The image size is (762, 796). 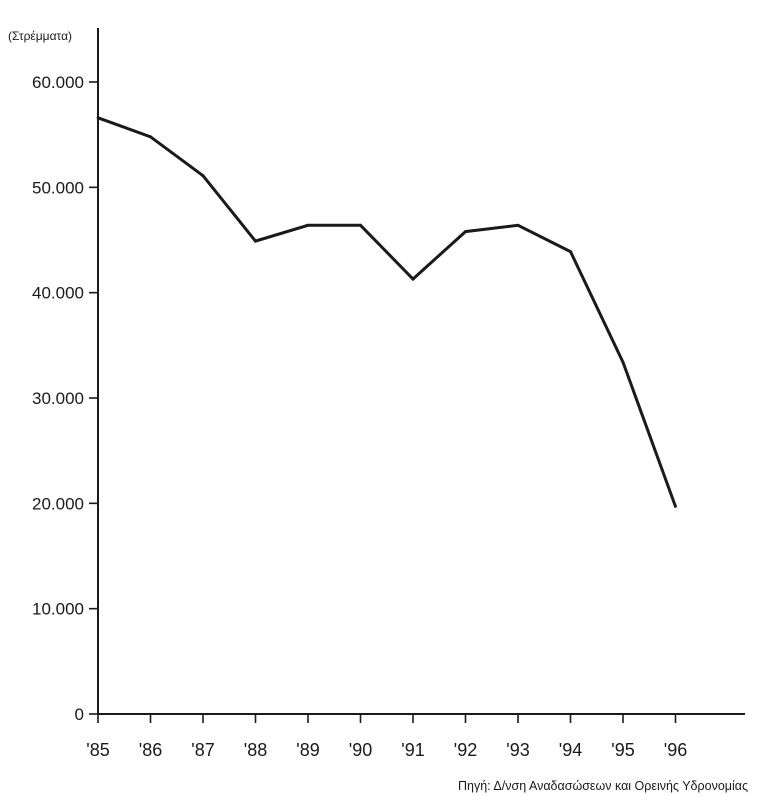 What do you see at coordinates (307, 750) in the screenshot?
I see `x-tick-label: '89` at bounding box center [307, 750].